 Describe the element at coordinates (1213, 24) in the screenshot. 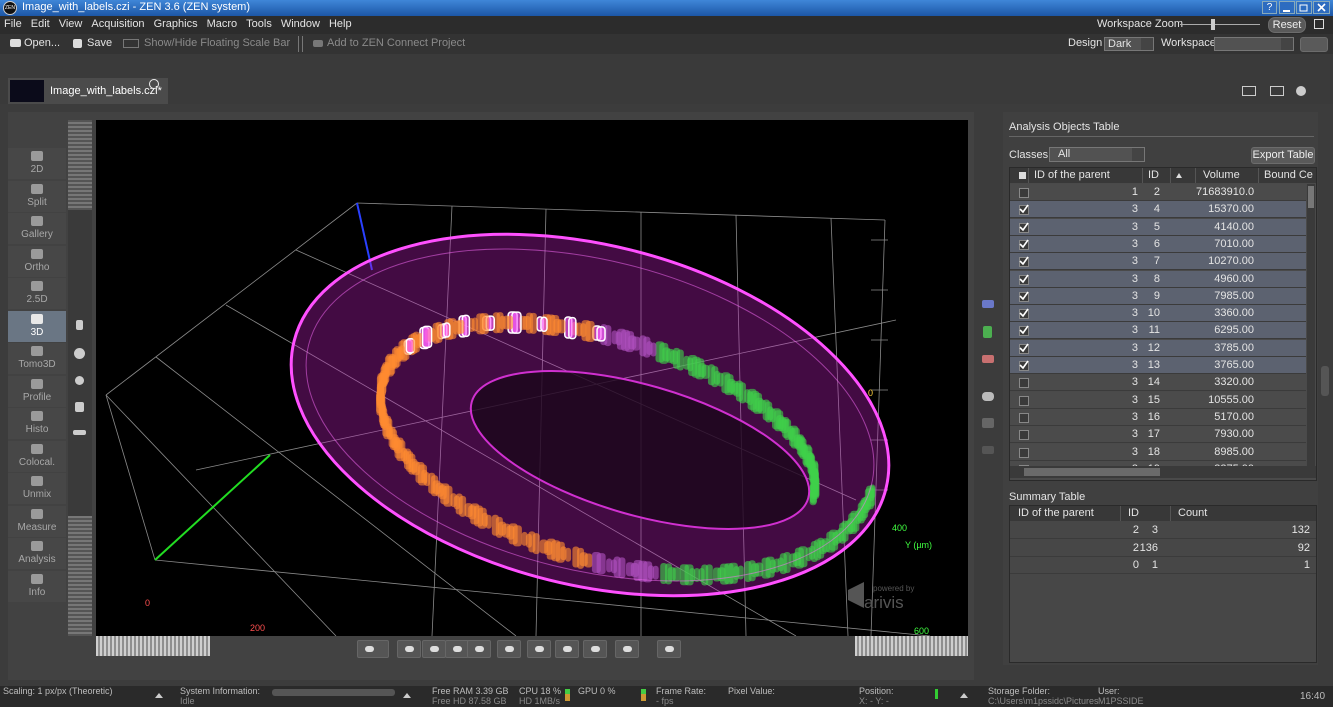

I see `zoom-knob` at that location.